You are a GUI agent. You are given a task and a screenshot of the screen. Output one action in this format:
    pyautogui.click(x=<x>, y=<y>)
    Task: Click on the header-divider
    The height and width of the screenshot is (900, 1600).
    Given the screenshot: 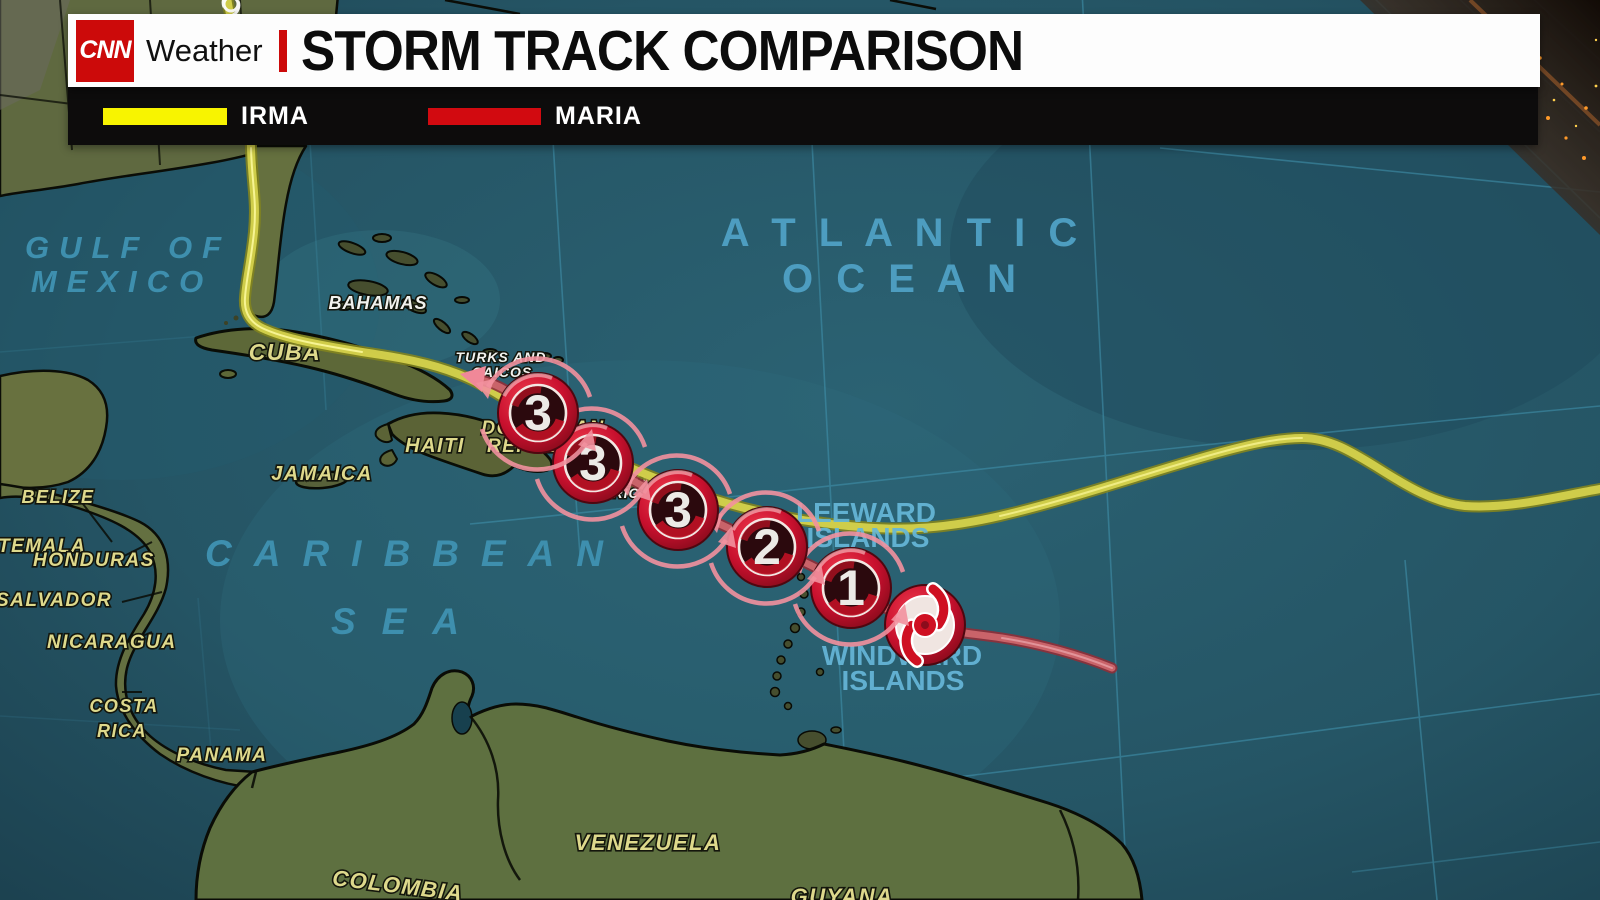 What is the action you would take?
    pyautogui.click(x=282, y=50)
    